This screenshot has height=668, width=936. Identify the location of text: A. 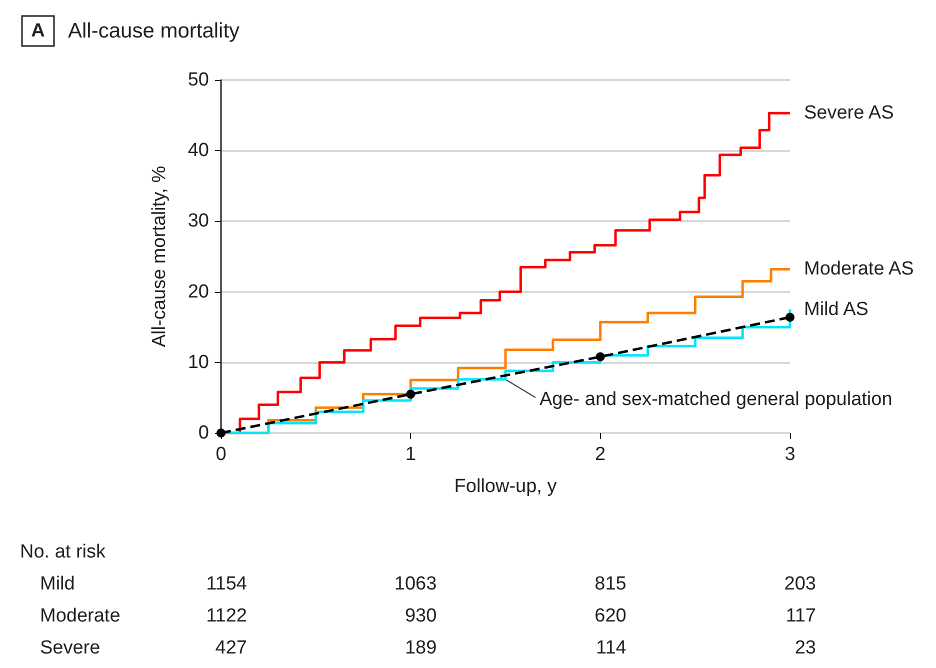
(38, 31).